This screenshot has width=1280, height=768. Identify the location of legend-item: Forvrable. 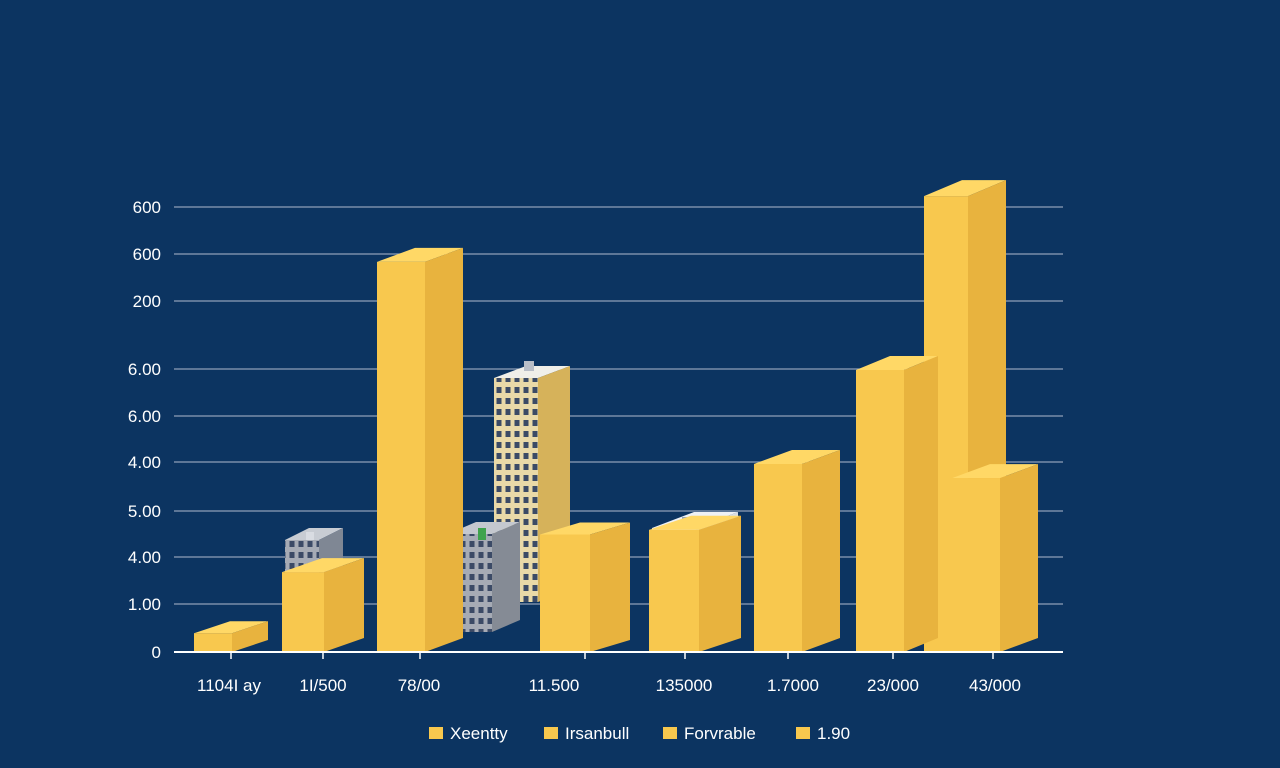
(709, 733).